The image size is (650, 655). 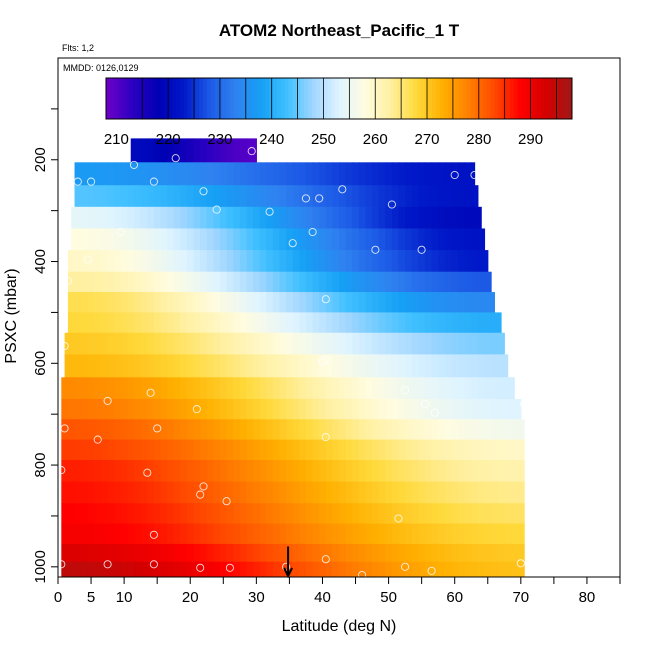 What do you see at coordinates (338, 112) in the screenshot?
I see `colorbar: 210 220 230 240 250 260 270 280 290` at bounding box center [338, 112].